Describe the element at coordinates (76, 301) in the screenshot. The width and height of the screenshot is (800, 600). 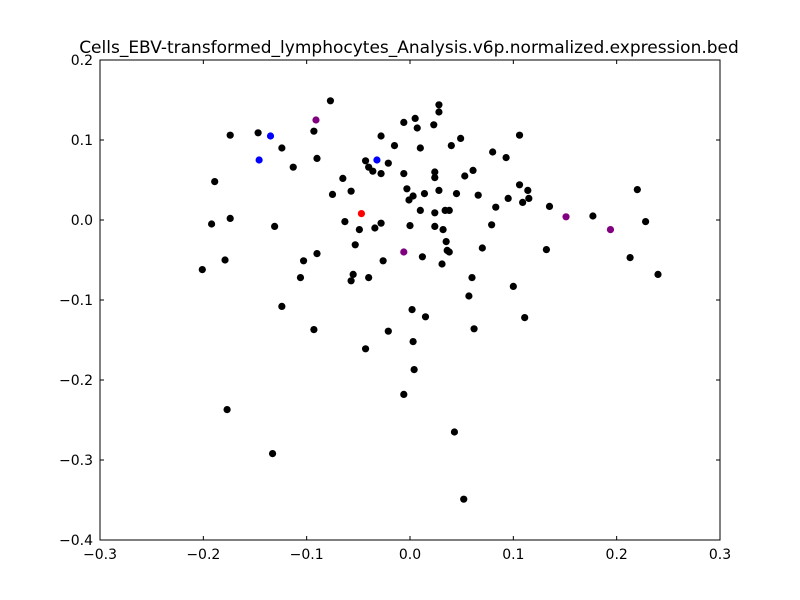
I see `y-tick-label: −0.1` at that location.